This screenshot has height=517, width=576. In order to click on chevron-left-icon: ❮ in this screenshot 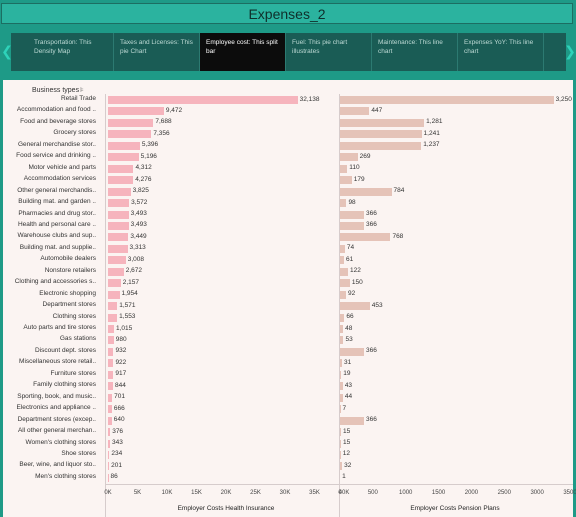, I will do `click(7, 52)`.